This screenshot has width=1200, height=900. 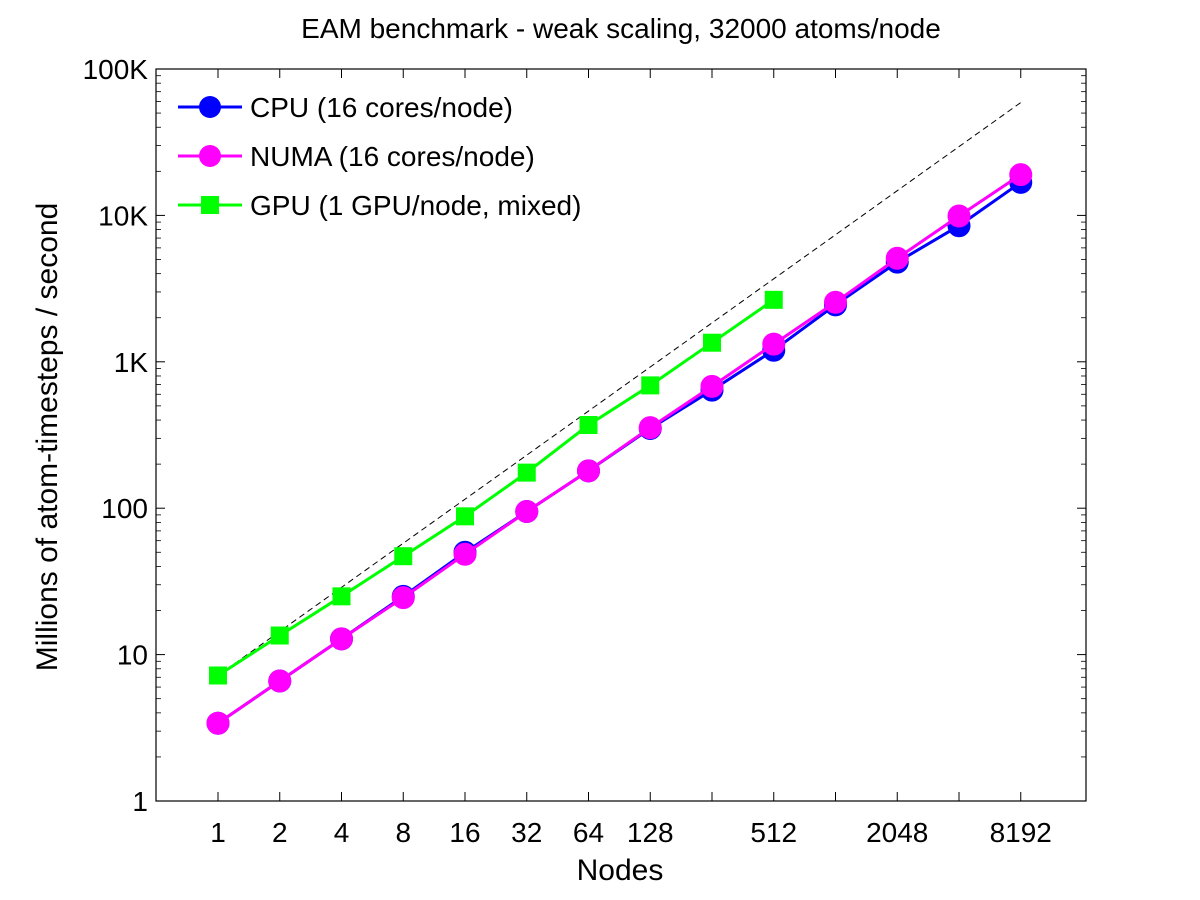 I want to click on legend-label: GPU (1 GPU/node, mixed), so click(x=415, y=205).